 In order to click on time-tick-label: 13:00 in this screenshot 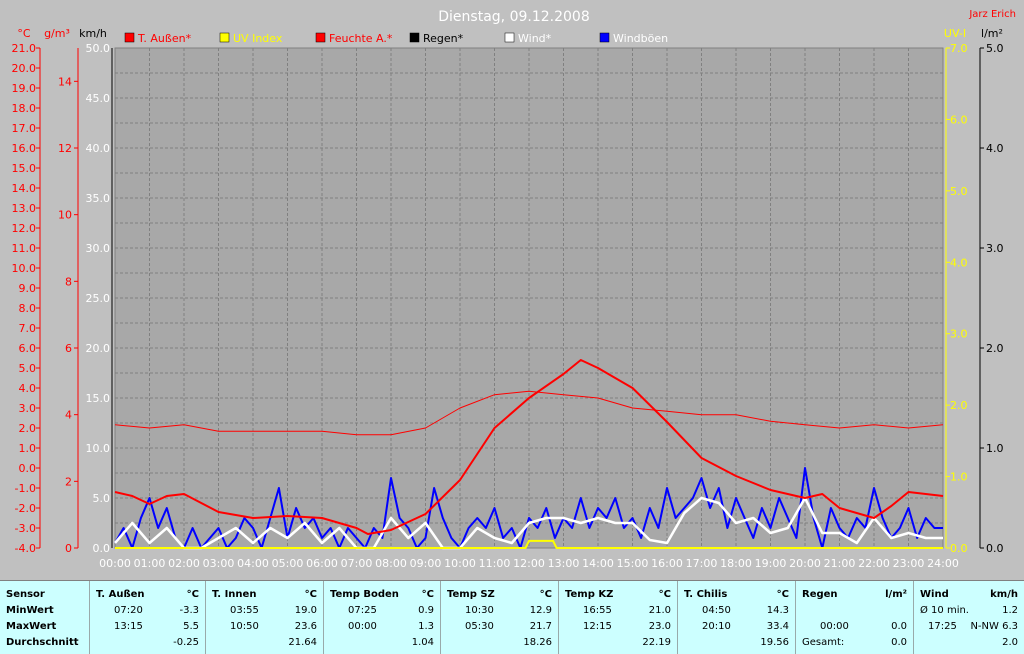, I will do `click(564, 563)`.